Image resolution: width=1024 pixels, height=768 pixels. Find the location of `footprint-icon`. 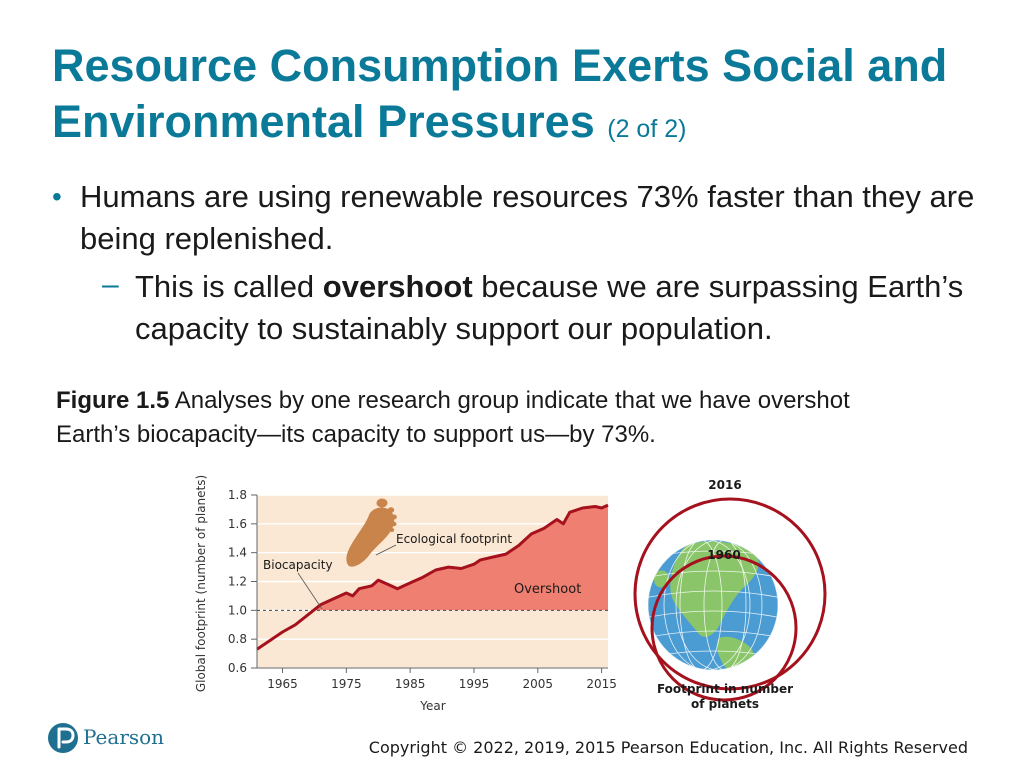

footprint-icon is located at coordinates (371, 532).